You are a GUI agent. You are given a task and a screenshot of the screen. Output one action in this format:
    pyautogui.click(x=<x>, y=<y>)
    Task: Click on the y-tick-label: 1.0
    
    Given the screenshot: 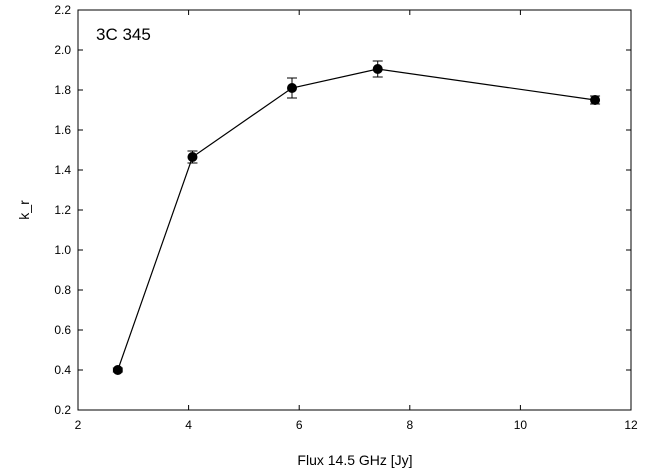 What is the action you would take?
    pyautogui.click(x=62, y=250)
    